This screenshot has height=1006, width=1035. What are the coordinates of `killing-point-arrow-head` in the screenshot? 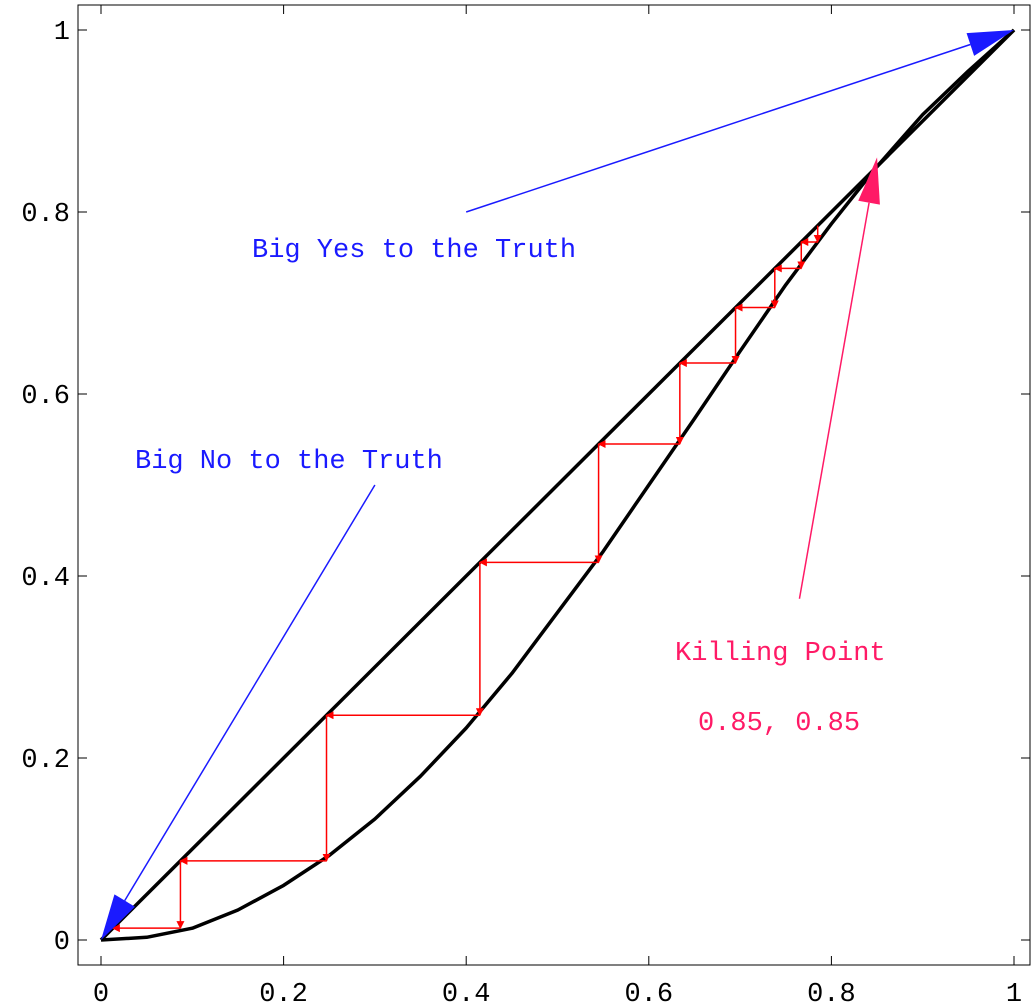 It's located at (869, 181).